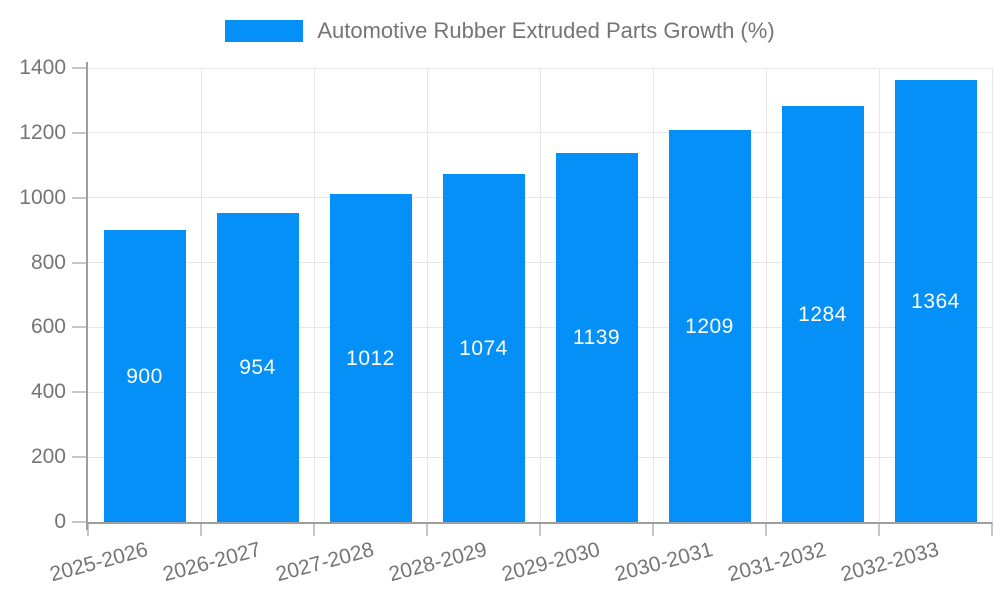 The image size is (1000, 600). I want to click on bar-2028-2029: 1074, so click(483, 347).